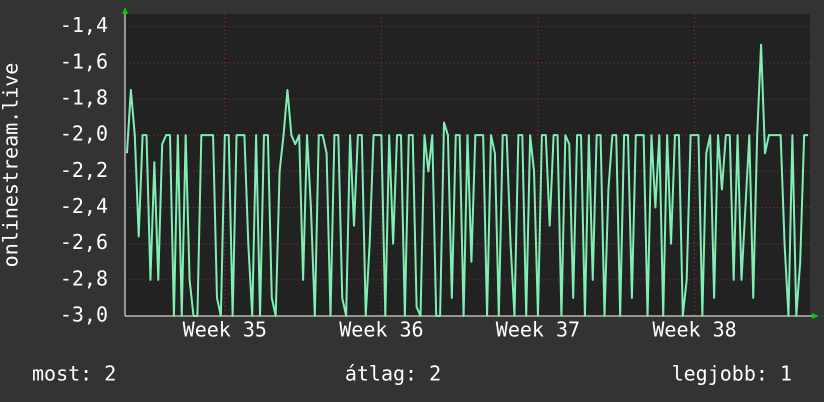  I want to click on x-tick-label: Week 35, so click(225, 330).